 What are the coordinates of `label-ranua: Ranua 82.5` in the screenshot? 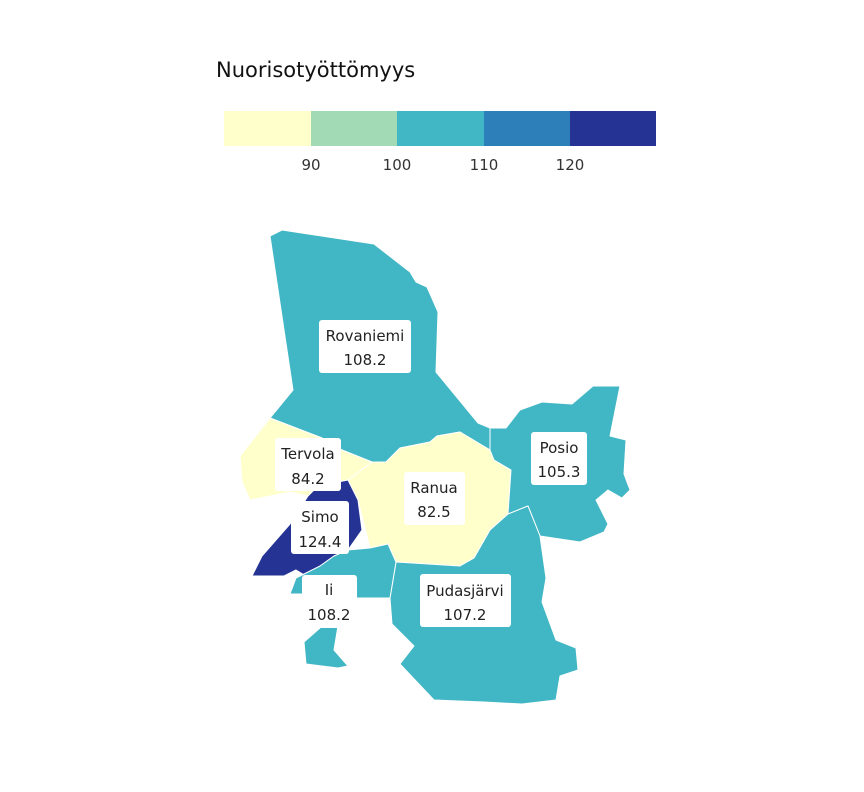 It's located at (434, 498).